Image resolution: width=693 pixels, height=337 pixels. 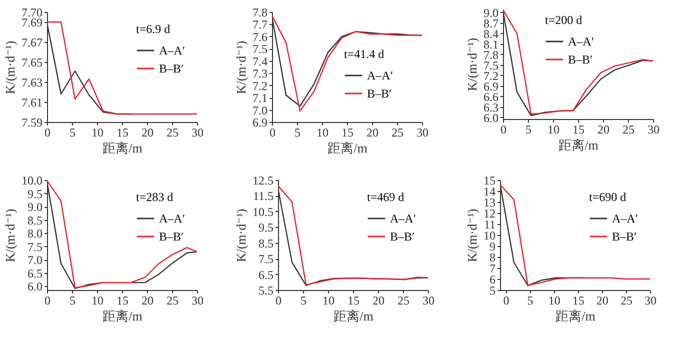 What do you see at coordinates (493, 257) in the screenshot?
I see `y-tick-label: 8` at bounding box center [493, 257].